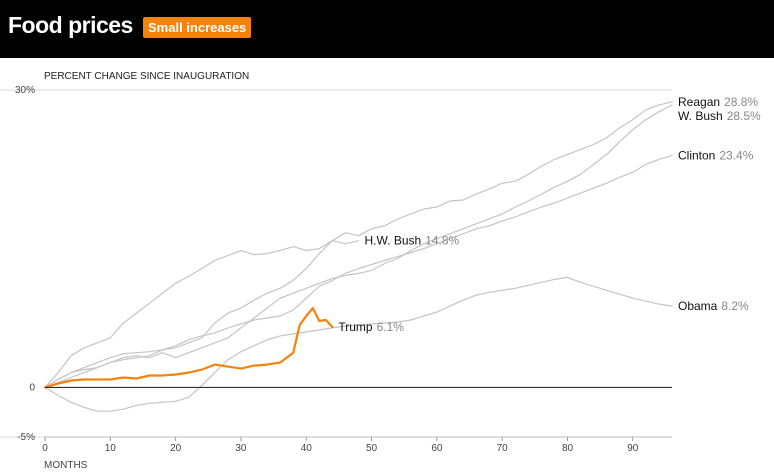  What do you see at coordinates (442, 241) in the screenshot?
I see `series-value: 14.8%` at bounding box center [442, 241].